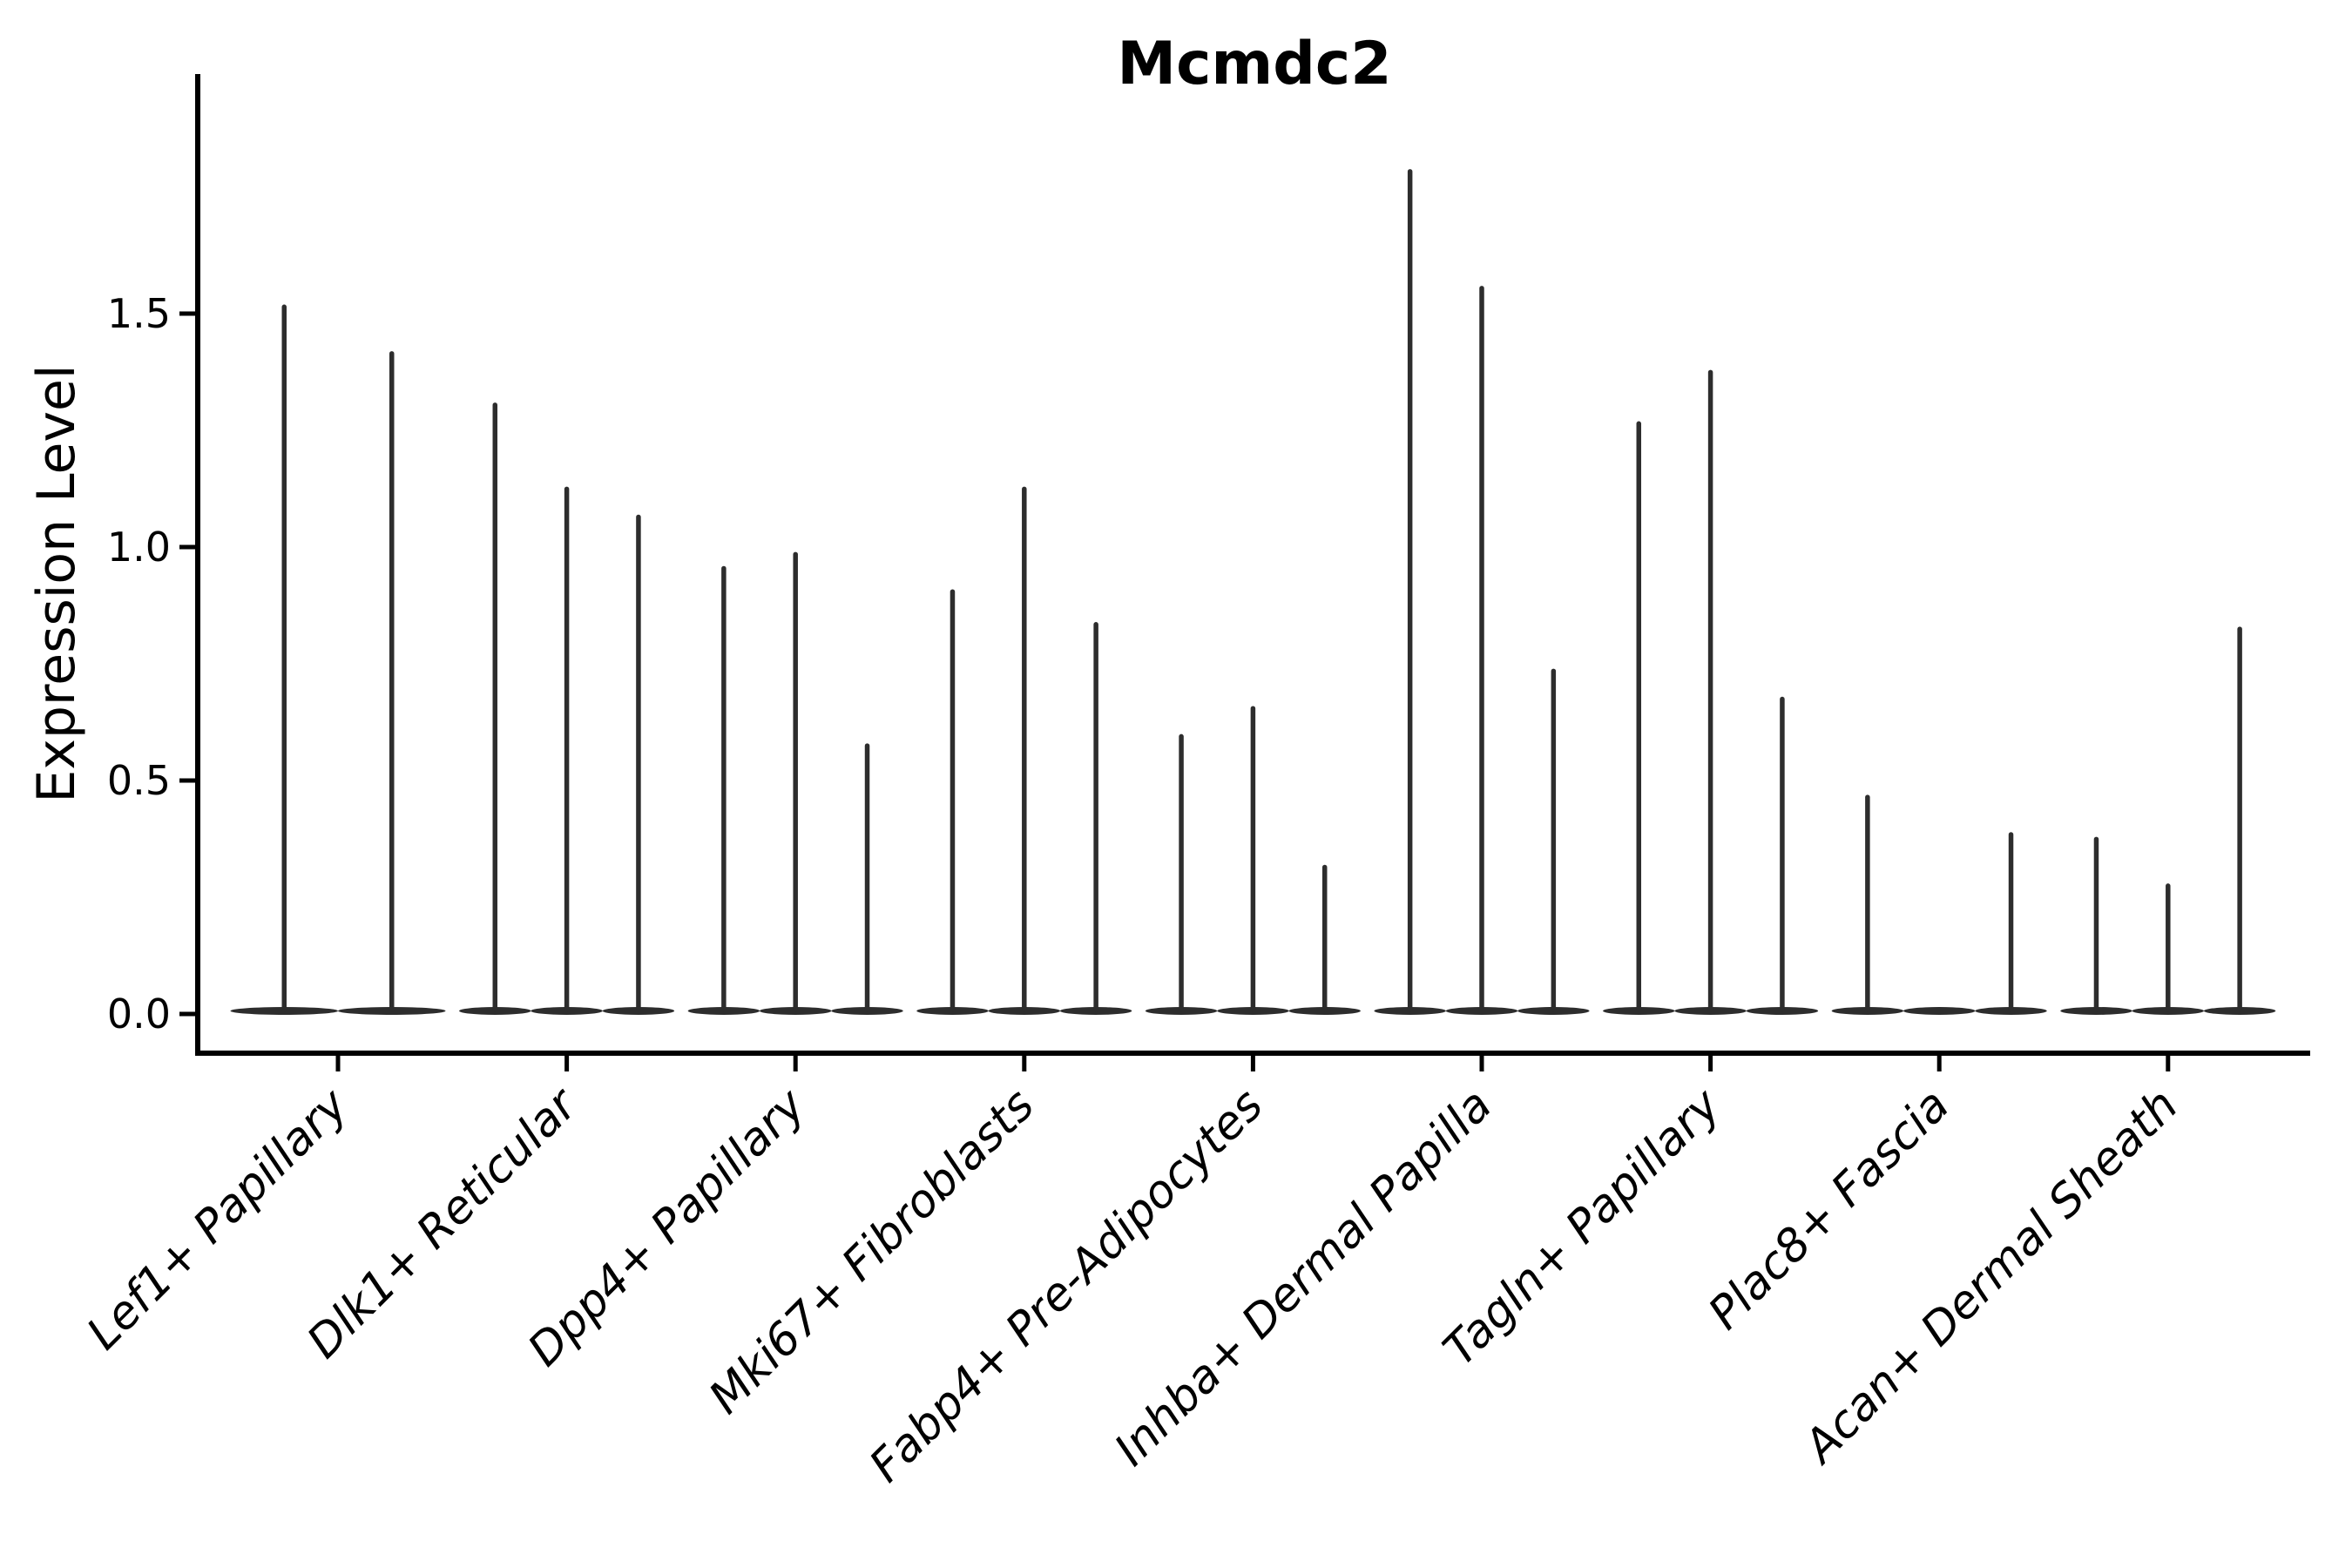  Describe the element at coordinates (1939, 1011) in the screenshot. I see `violin-base` at that location.